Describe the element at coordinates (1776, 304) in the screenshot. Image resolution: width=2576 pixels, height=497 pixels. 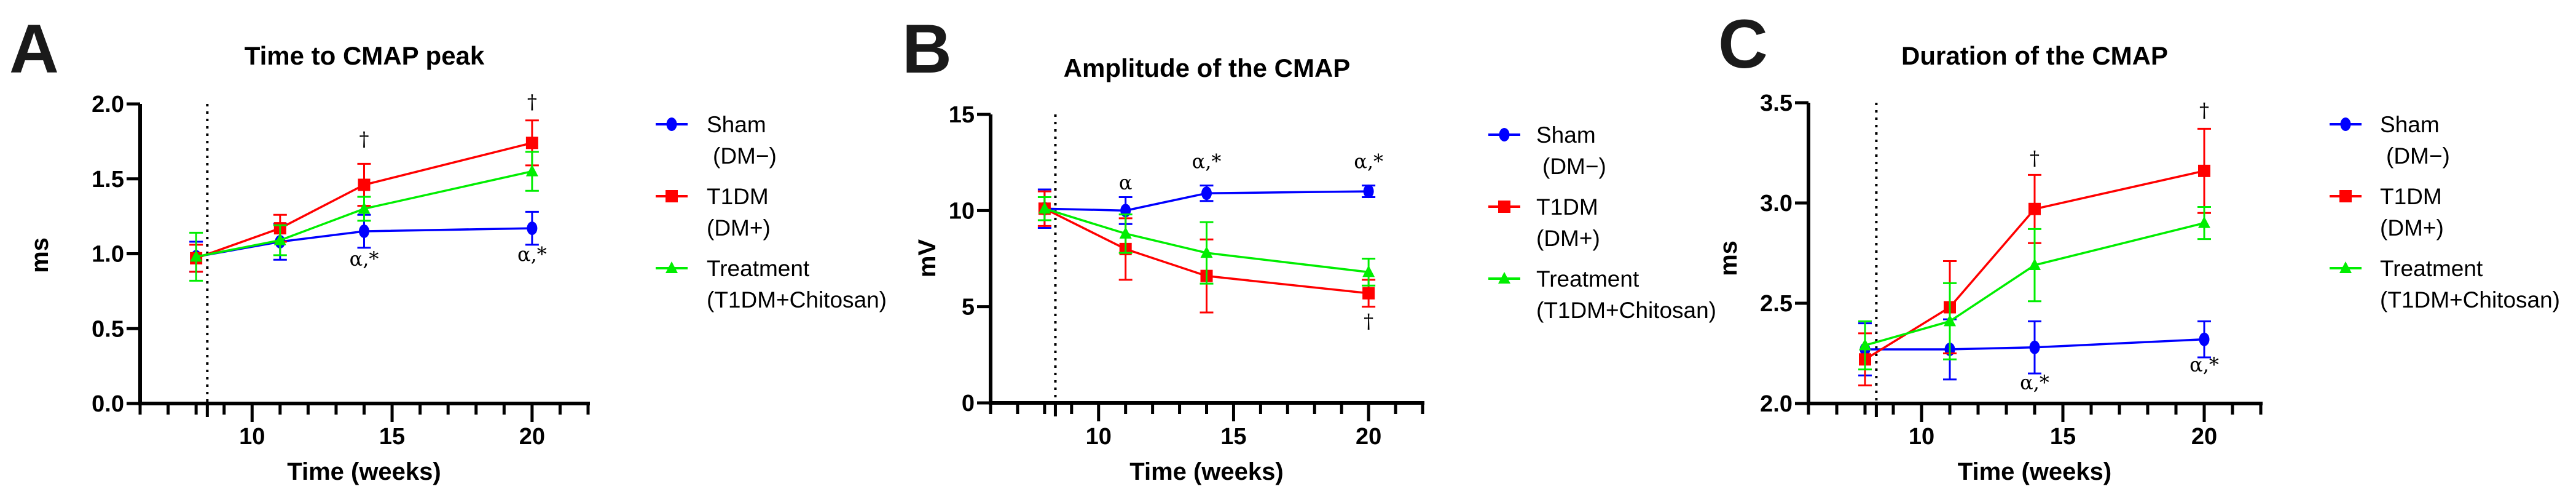
I see `y-tick-label: 2.5` at that location.